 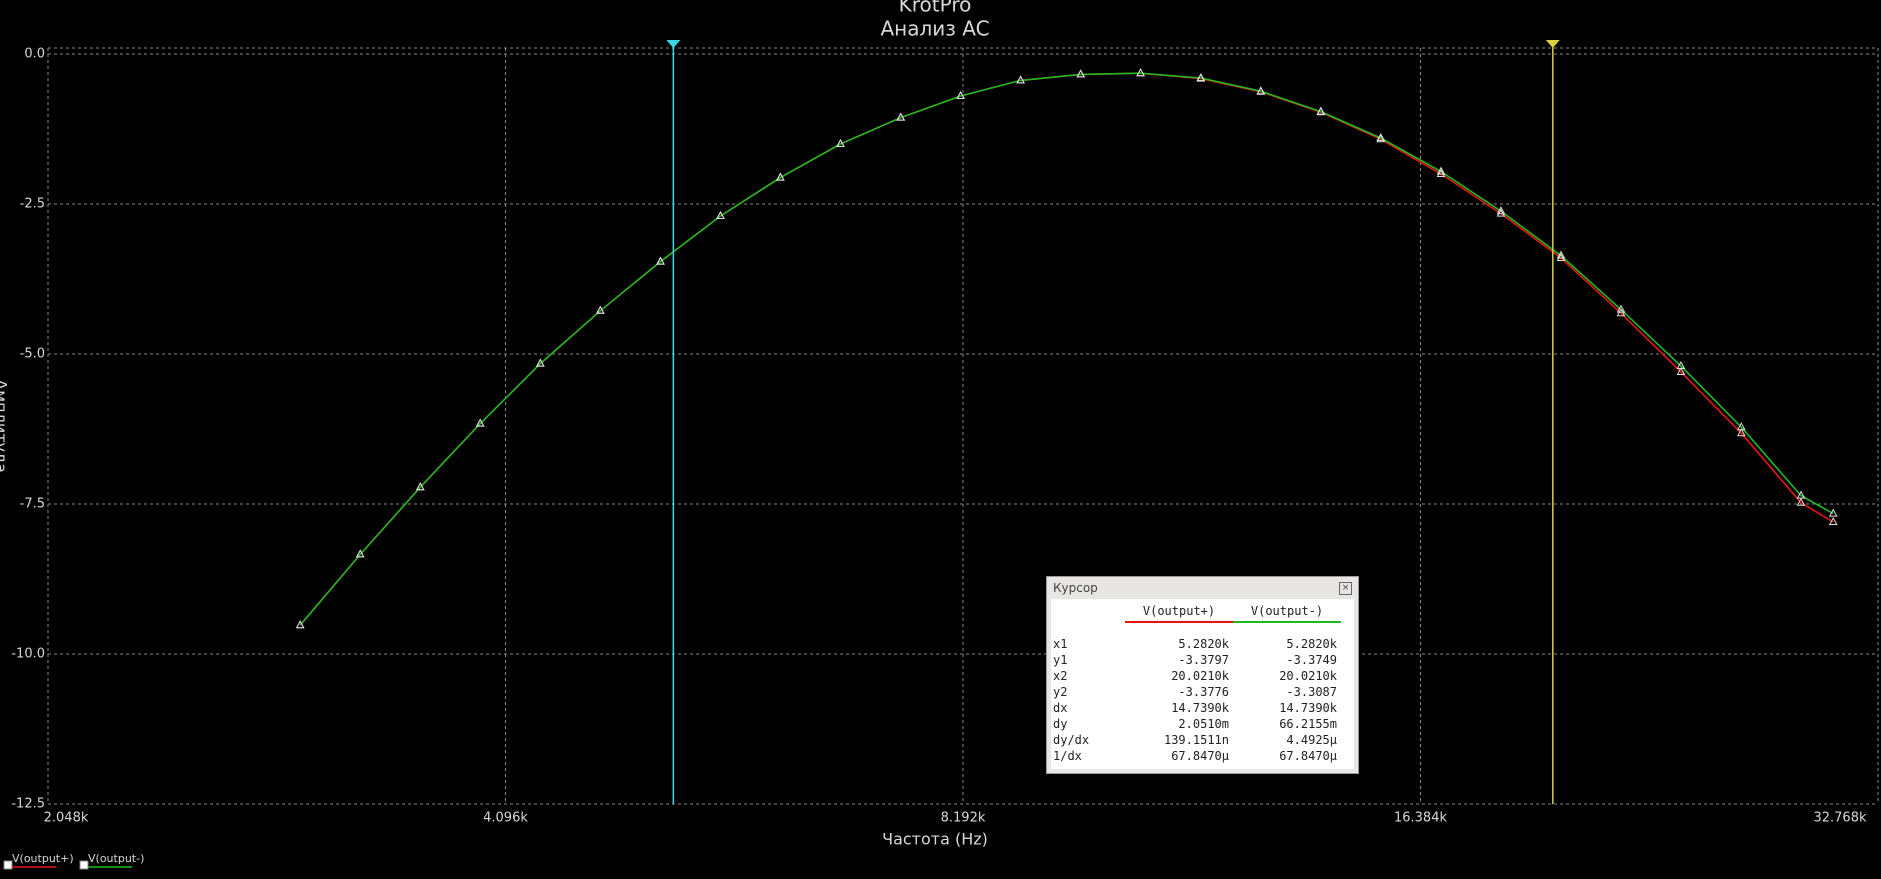 What do you see at coordinates (1202, 588) in the screenshot?
I see `panel-header: Курсор ×` at bounding box center [1202, 588].